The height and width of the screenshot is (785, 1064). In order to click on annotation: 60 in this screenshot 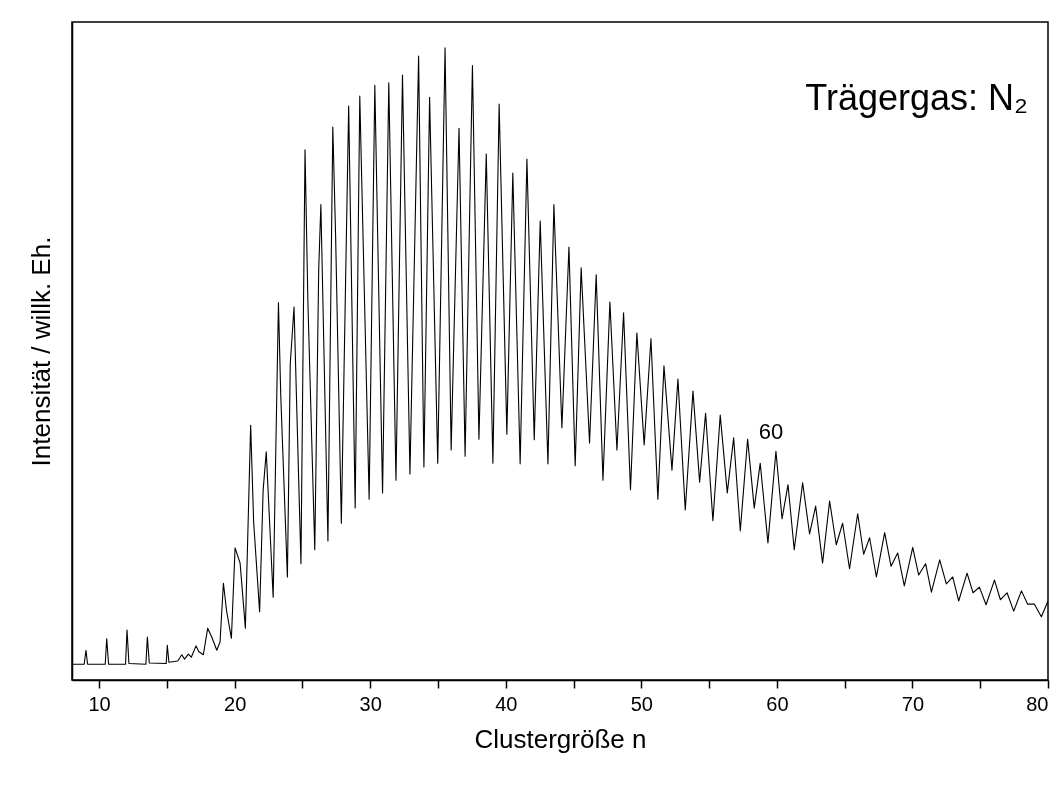, I will do `click(771, 432)`.